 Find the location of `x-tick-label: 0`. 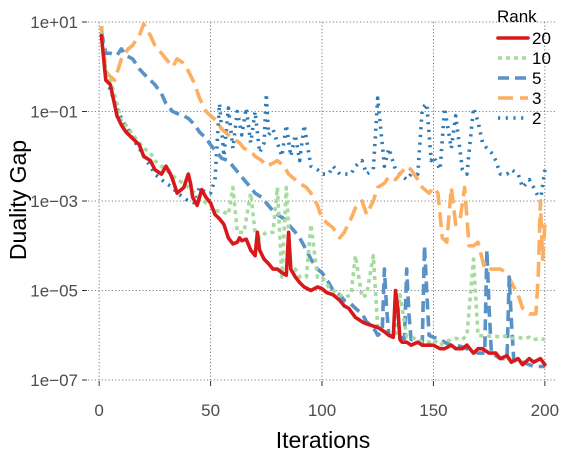

x-tick-label: 0 is located at coordinates (98, 410).